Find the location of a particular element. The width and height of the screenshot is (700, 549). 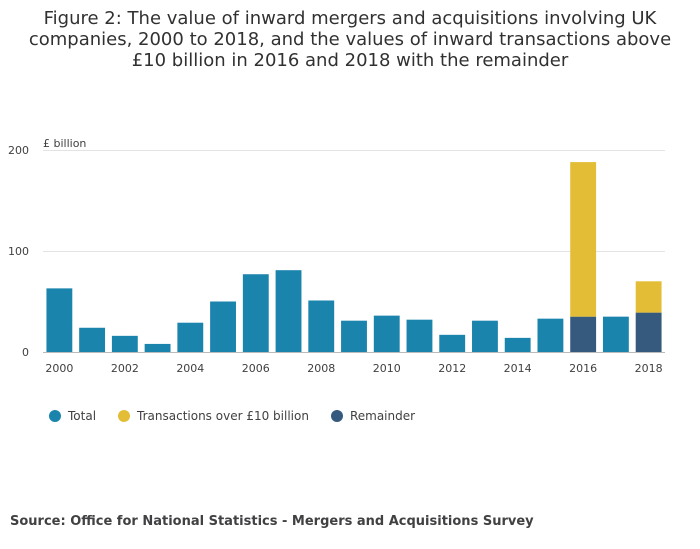

bar-total-2002 is located at coordinates (124, 343).